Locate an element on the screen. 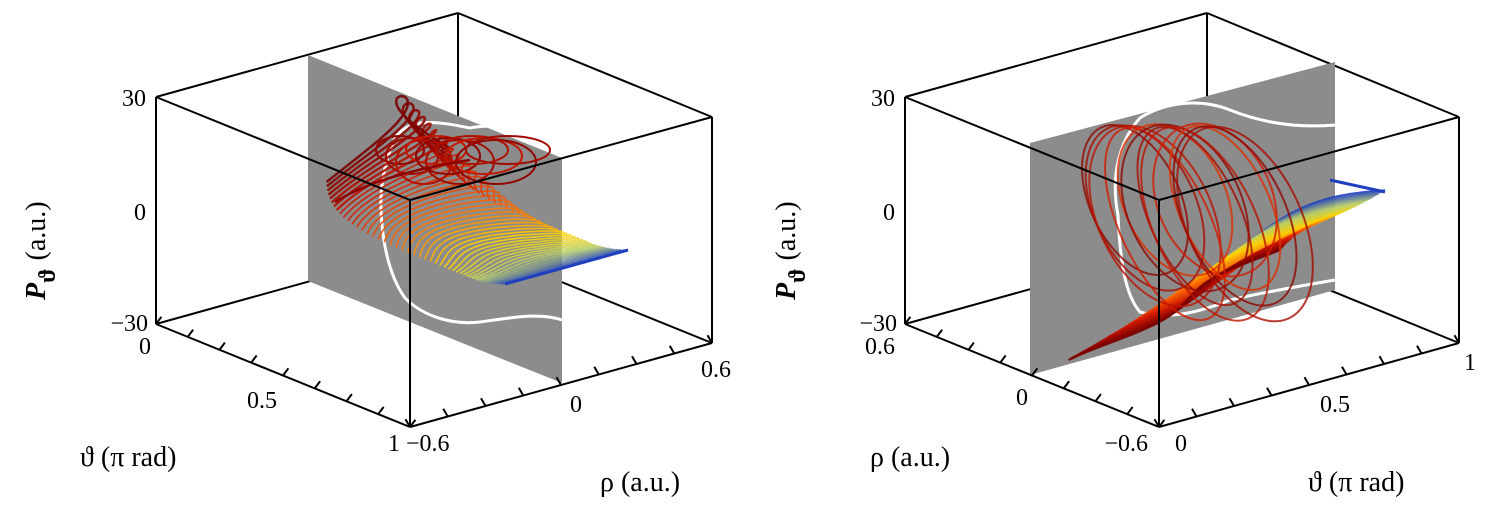  right-z-label-unit: (a.u.) is located at coordinates (786, 230).